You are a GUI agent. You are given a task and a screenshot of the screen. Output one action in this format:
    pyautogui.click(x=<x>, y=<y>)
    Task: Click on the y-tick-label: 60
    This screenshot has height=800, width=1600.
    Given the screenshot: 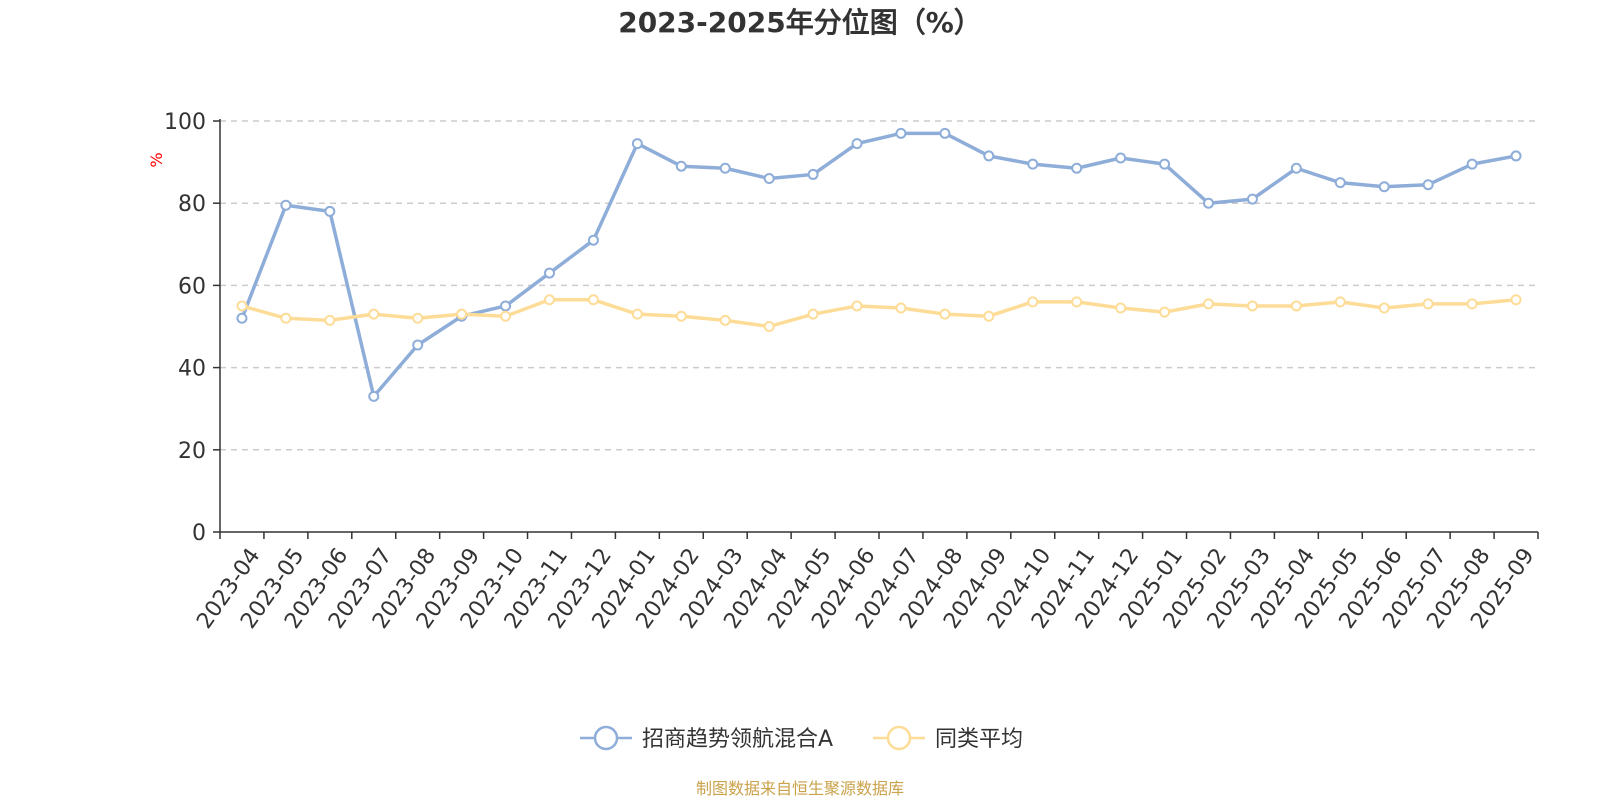 What is the action you would take?
    pyautogui.click(x=192, y=286)
    